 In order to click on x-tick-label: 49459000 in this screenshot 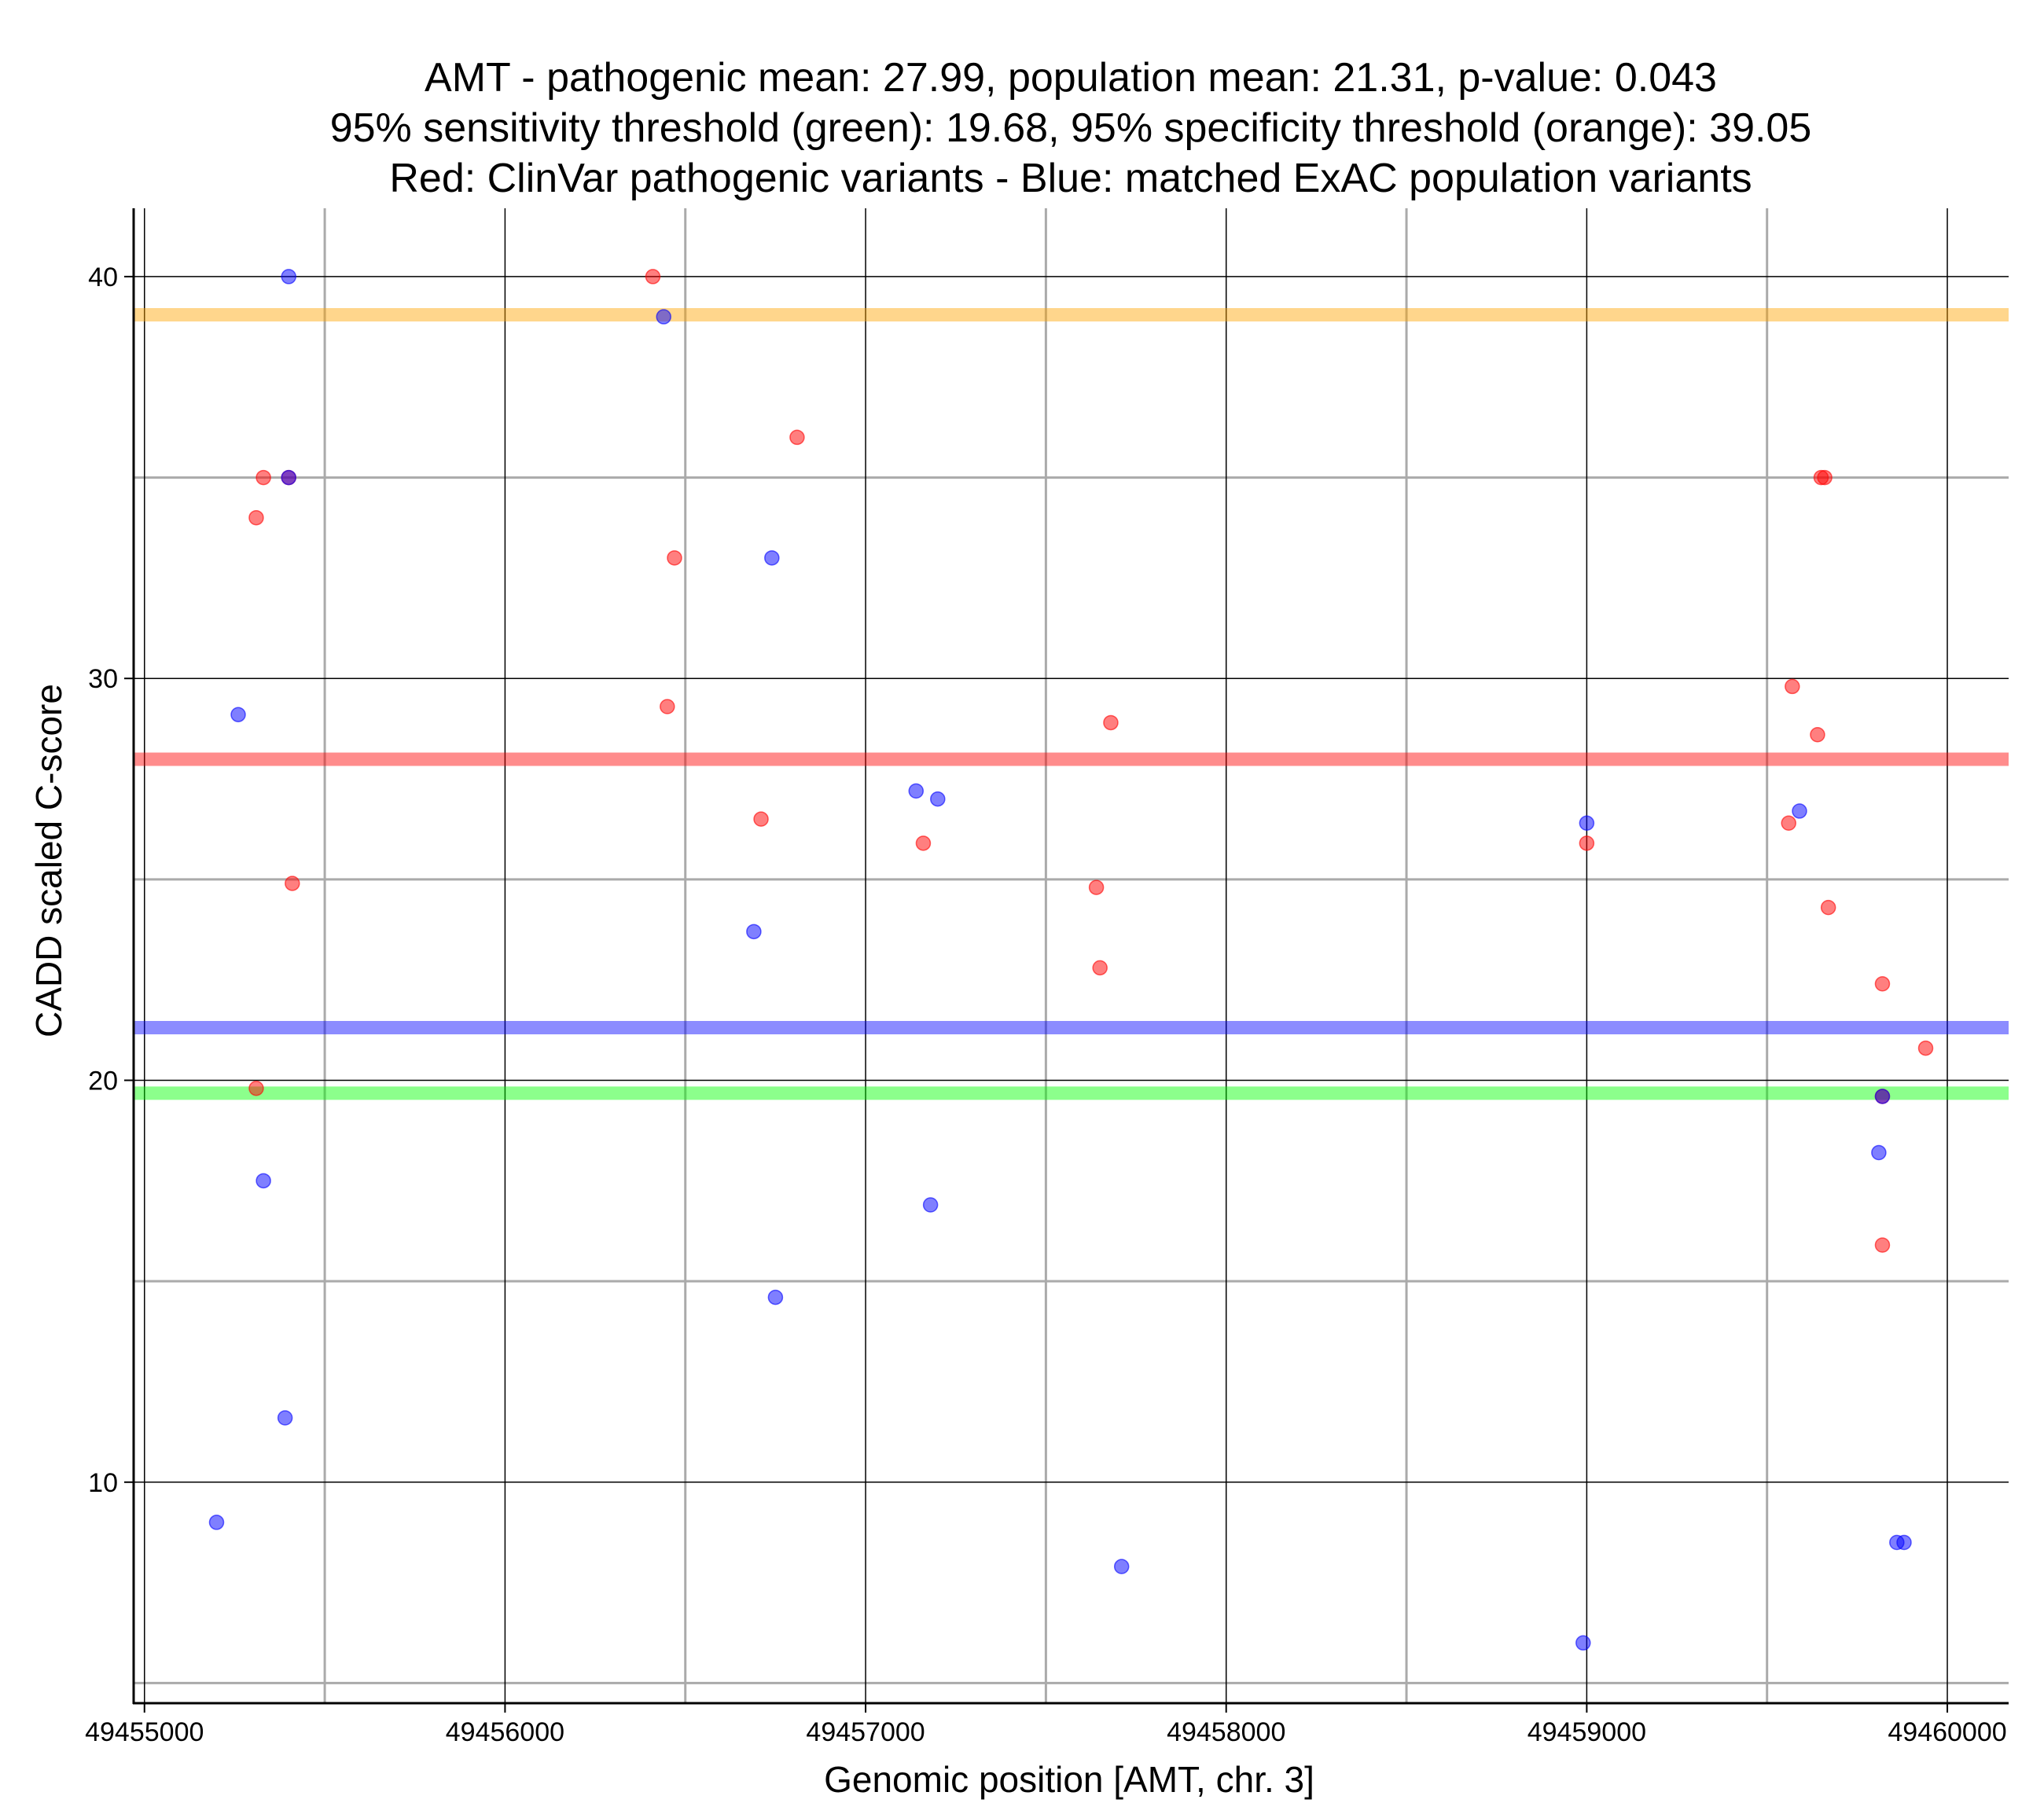, I will do `click(1587, 1732)`.